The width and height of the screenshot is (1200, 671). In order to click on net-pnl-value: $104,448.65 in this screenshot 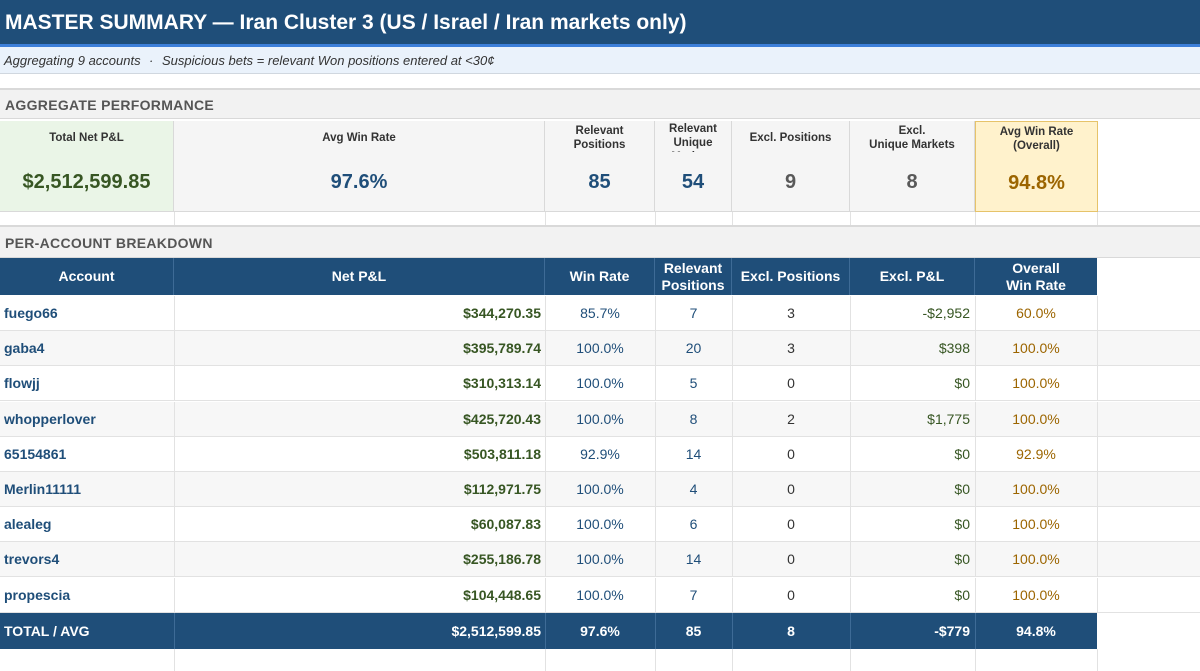, I will do `click(502, 594)`.